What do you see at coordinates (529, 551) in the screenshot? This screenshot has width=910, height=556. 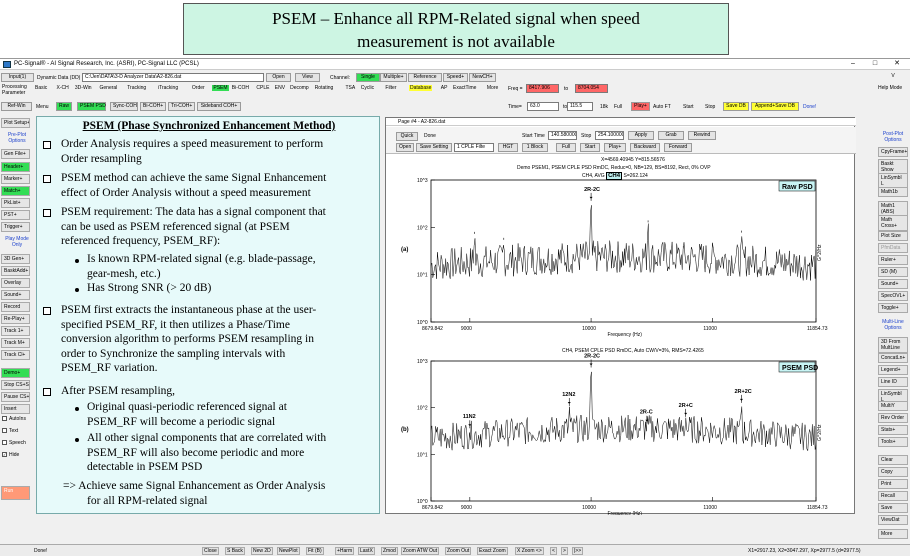 I see `status-button-x-zoom-: X Zoom <>` at bounding box center [529, 551].